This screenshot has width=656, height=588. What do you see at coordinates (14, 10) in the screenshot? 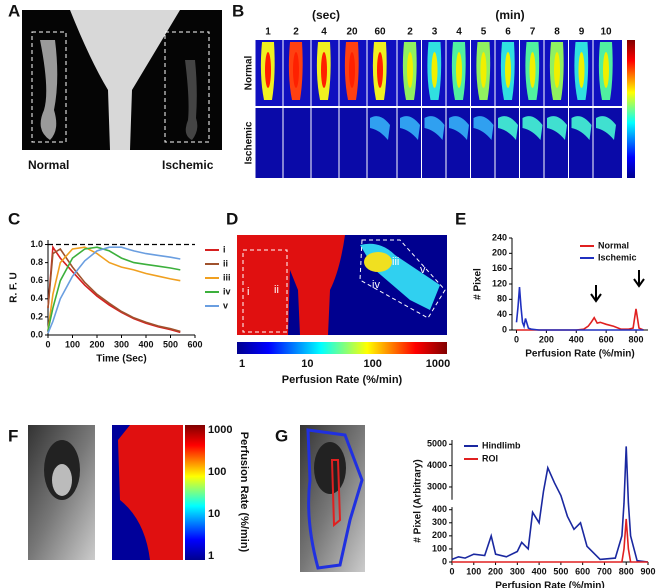
I see `panel-label: A` at bounding box center [14, 10].